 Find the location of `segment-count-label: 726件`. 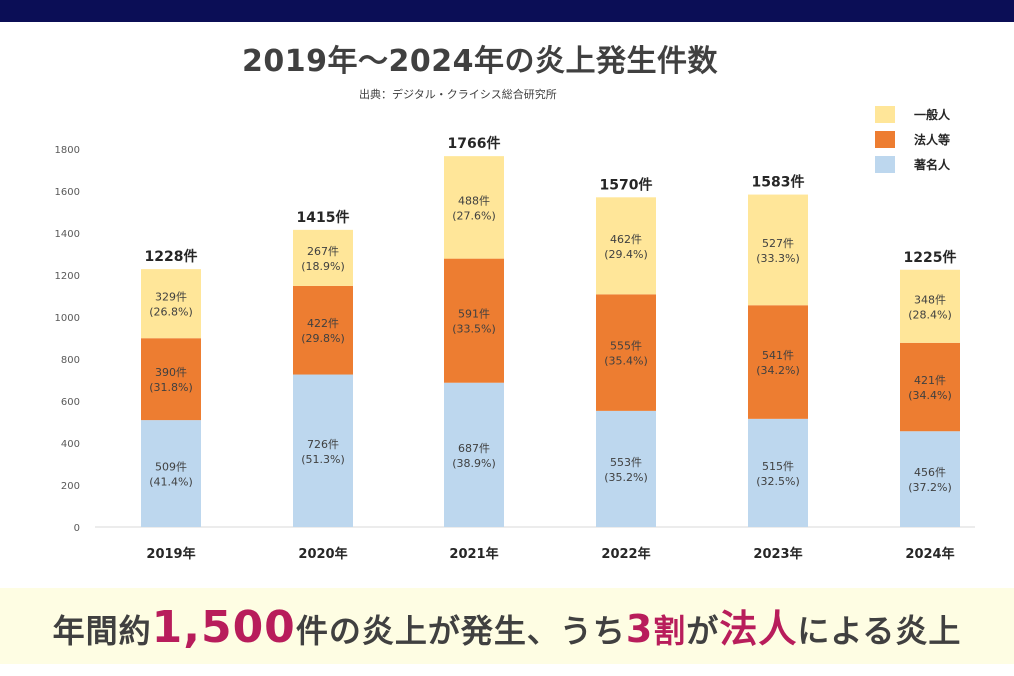

segment-count-label: 726件 is located at coordinates (323, 444).